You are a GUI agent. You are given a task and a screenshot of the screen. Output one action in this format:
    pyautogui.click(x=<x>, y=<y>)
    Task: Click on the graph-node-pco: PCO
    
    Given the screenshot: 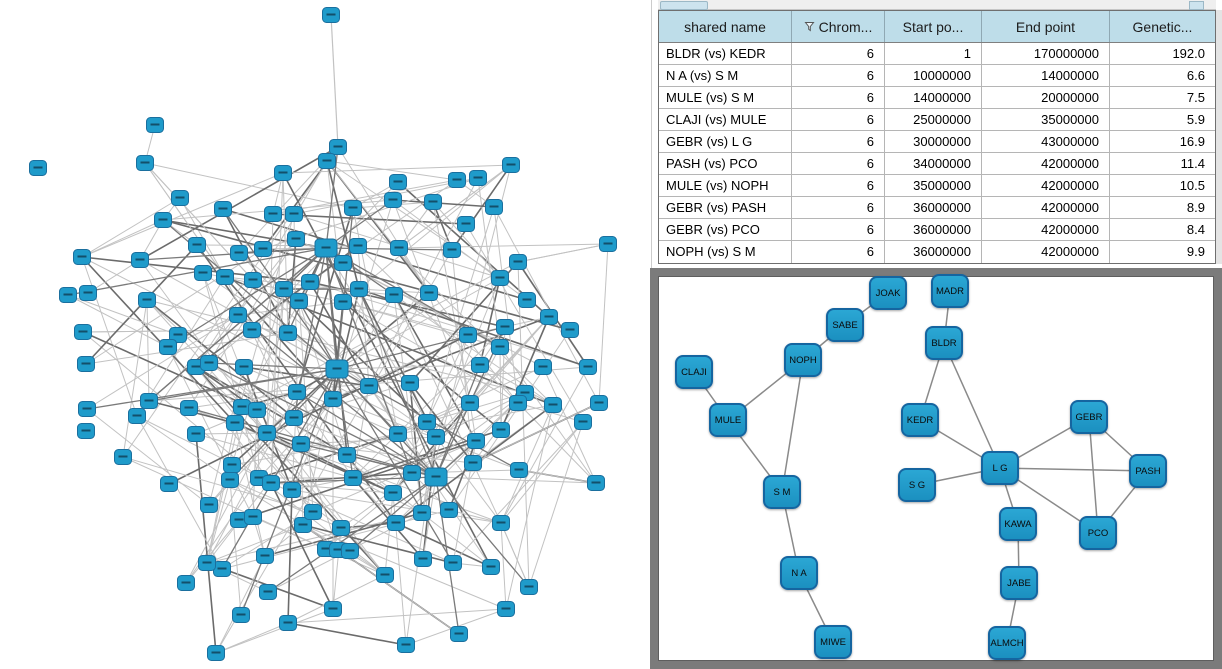 What is the action you would take?
    pyautogui.click(x=1098, y=533)
    